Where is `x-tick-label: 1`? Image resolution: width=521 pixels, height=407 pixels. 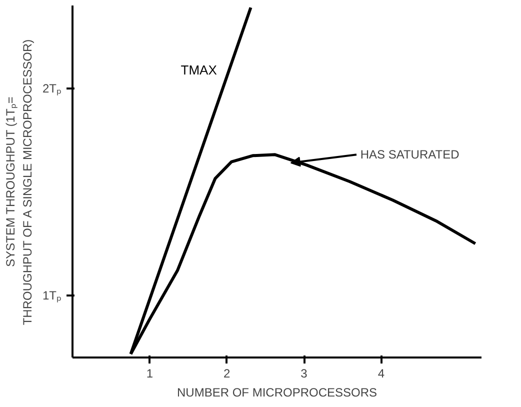
x-tick-label: 1 is located at coordinates (150, 373).